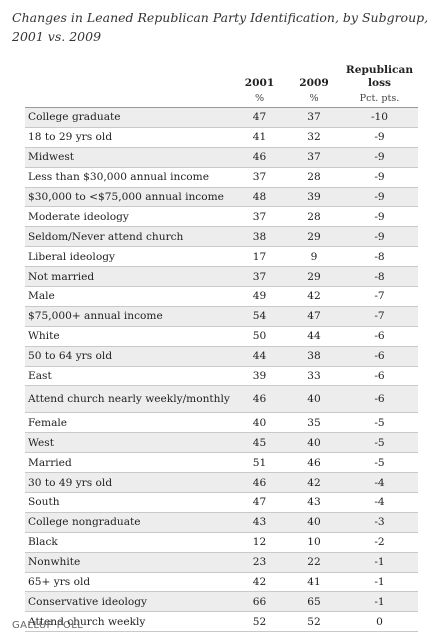  What do you see at coordinates (314, 177) in the screenshot?
I see `value-2009: 28` at bounding box center [314, 177].